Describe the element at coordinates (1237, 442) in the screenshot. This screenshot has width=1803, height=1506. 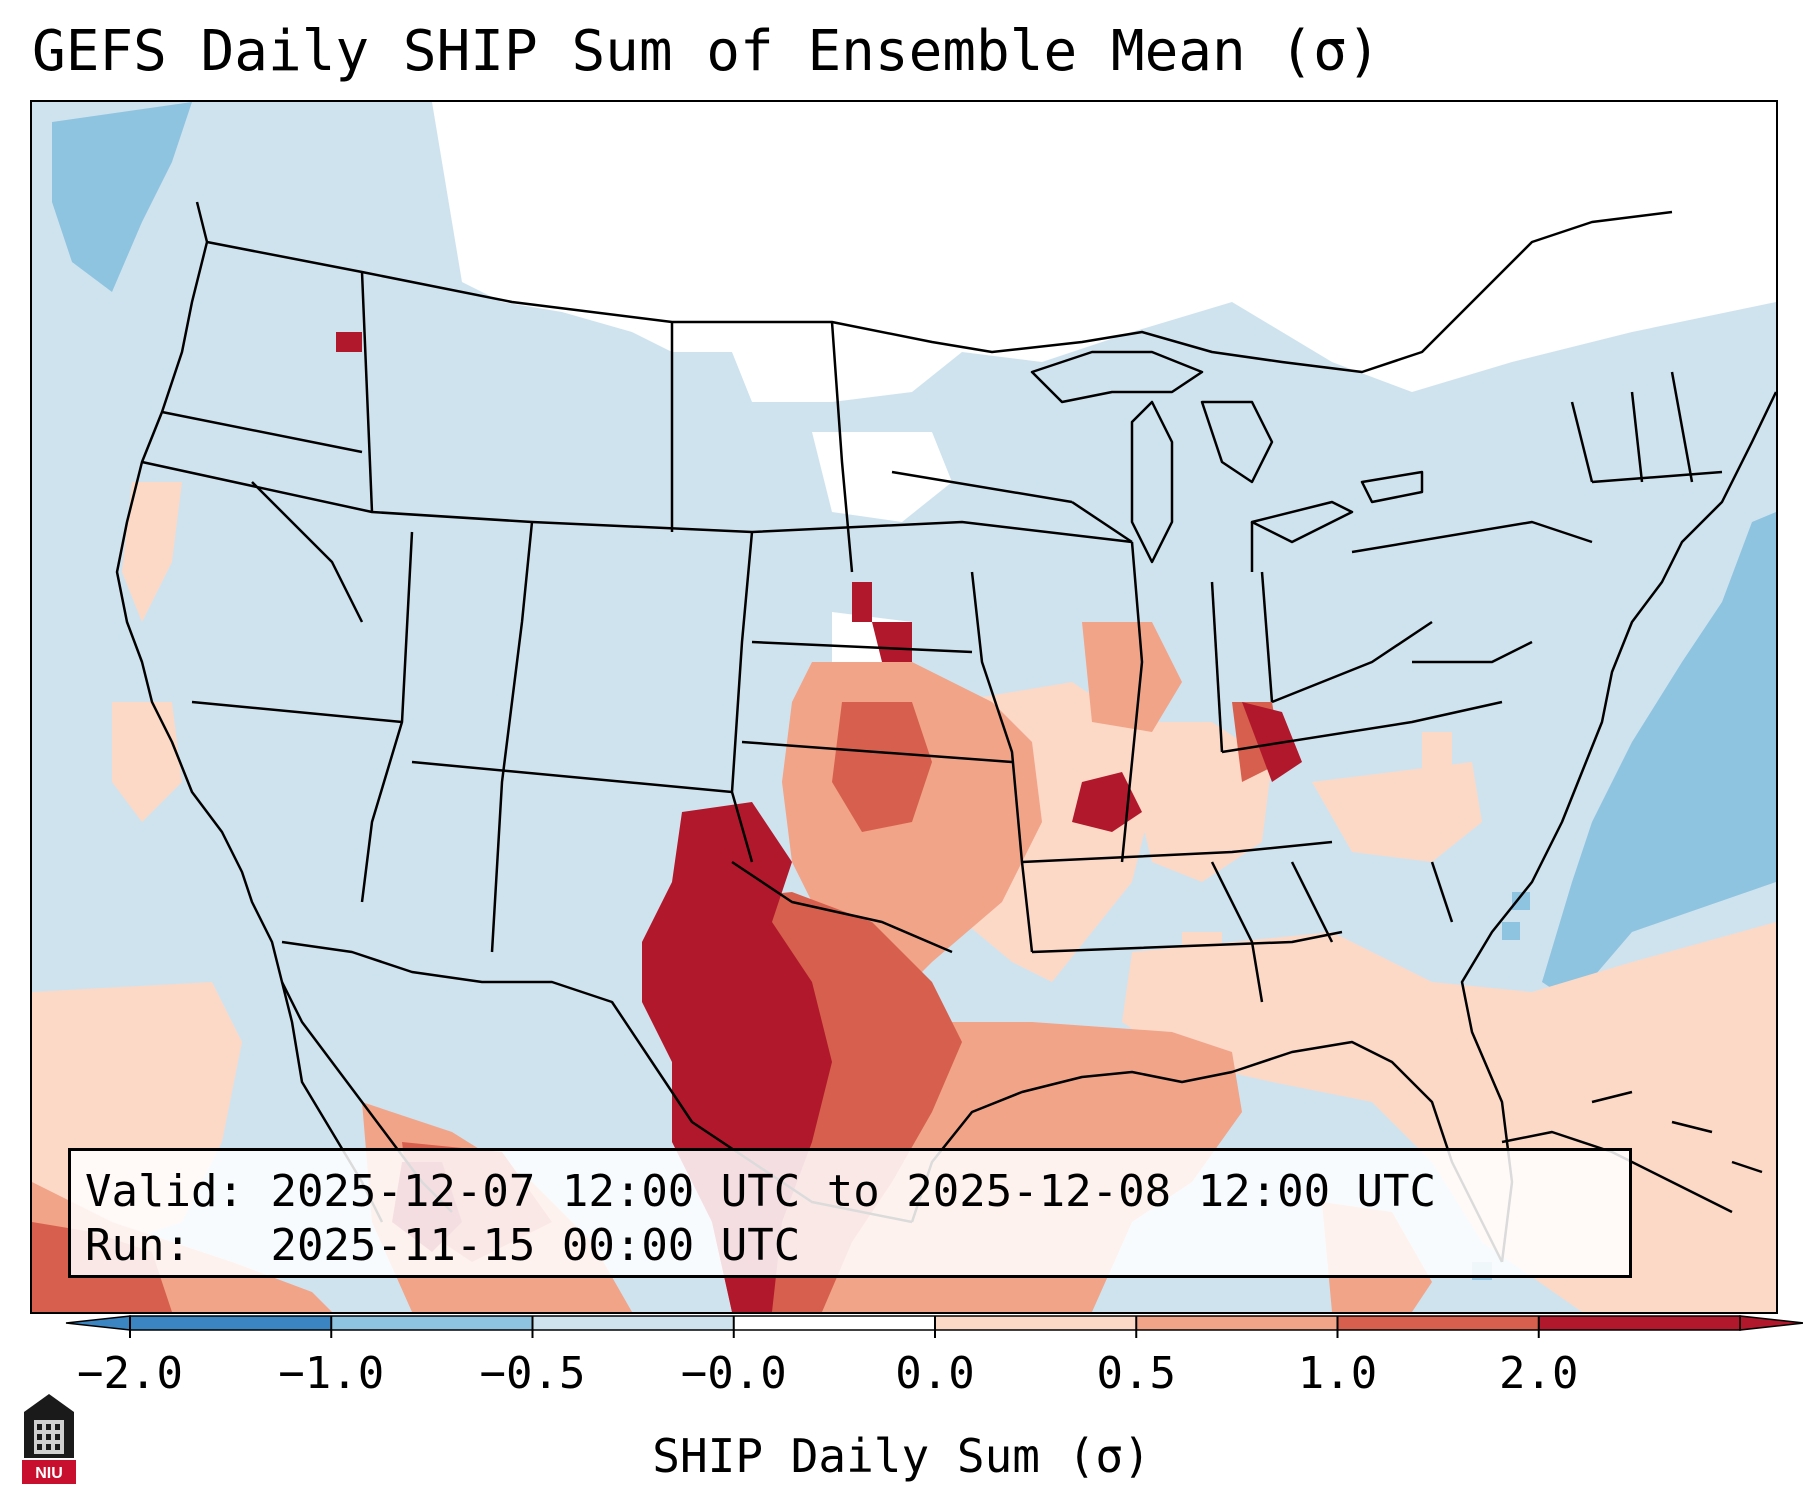
I see `lake-huron` at that location.